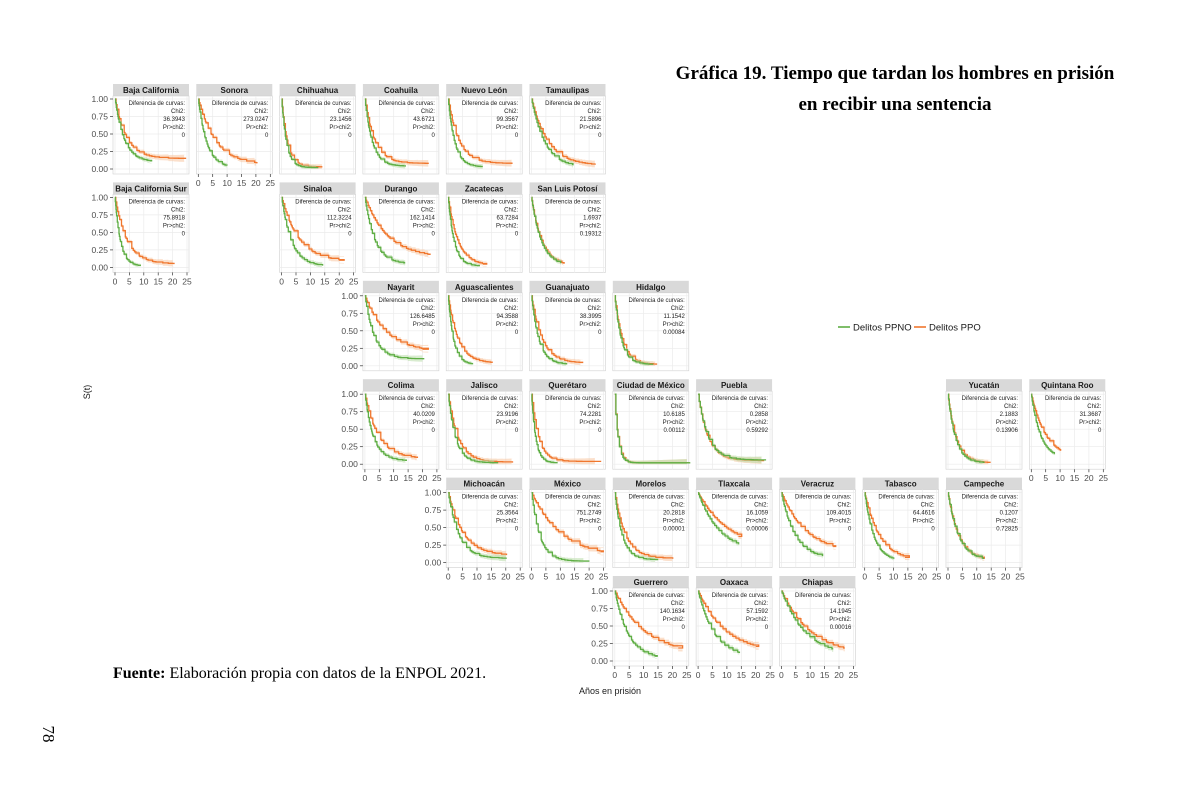 The image size is (1200, 793). I want to click on panel-strip-label: Tlaxcala, so click(734, 484).